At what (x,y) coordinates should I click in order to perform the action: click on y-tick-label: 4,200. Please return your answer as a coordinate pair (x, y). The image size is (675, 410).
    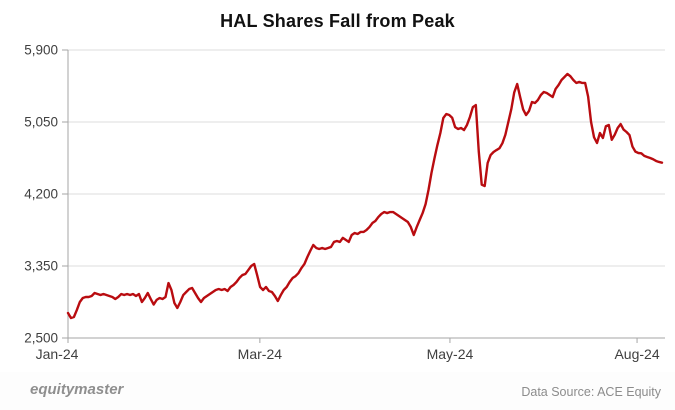
    Looking at the image, I should click on (41, 194).